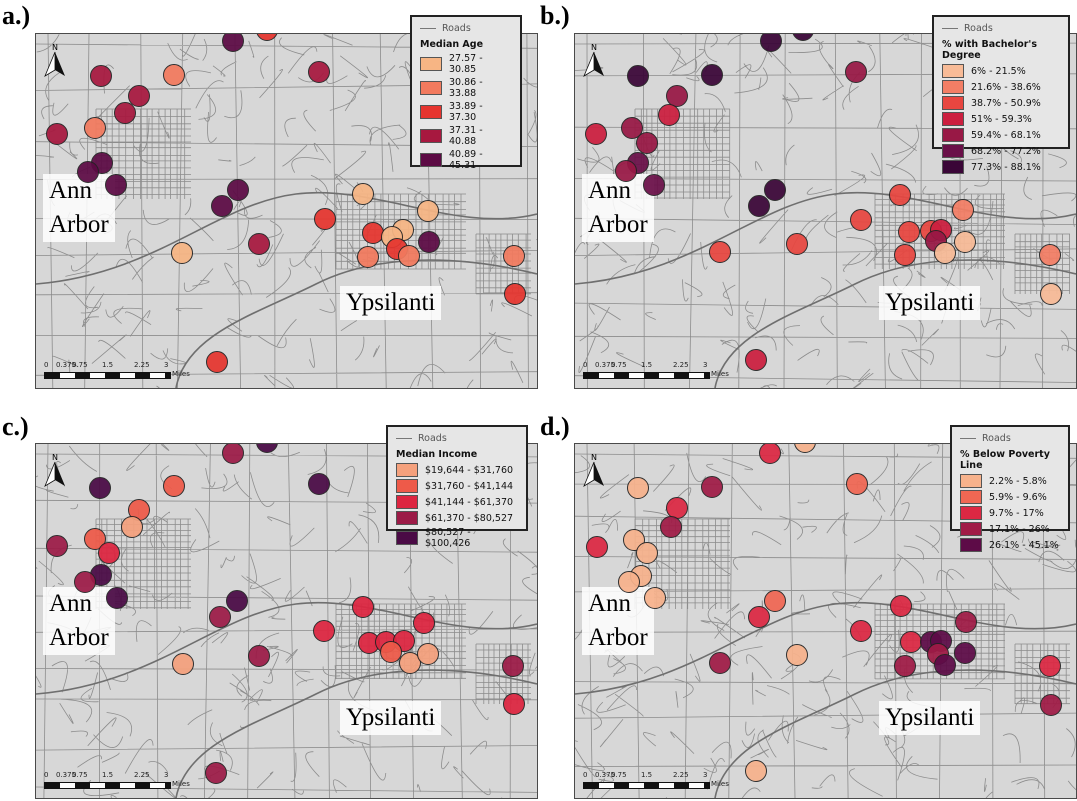 The height and width of the screenshot is (801, 1077). Describe the element at coordinates (452, 44) in the screenshot. I see `legend-title: Median Age` at that location.